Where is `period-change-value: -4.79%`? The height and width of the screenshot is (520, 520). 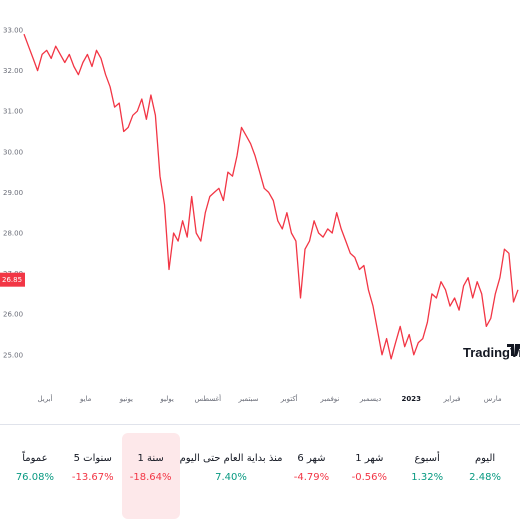
period-change-value: -4.79% is located at coordinates (311, 477).